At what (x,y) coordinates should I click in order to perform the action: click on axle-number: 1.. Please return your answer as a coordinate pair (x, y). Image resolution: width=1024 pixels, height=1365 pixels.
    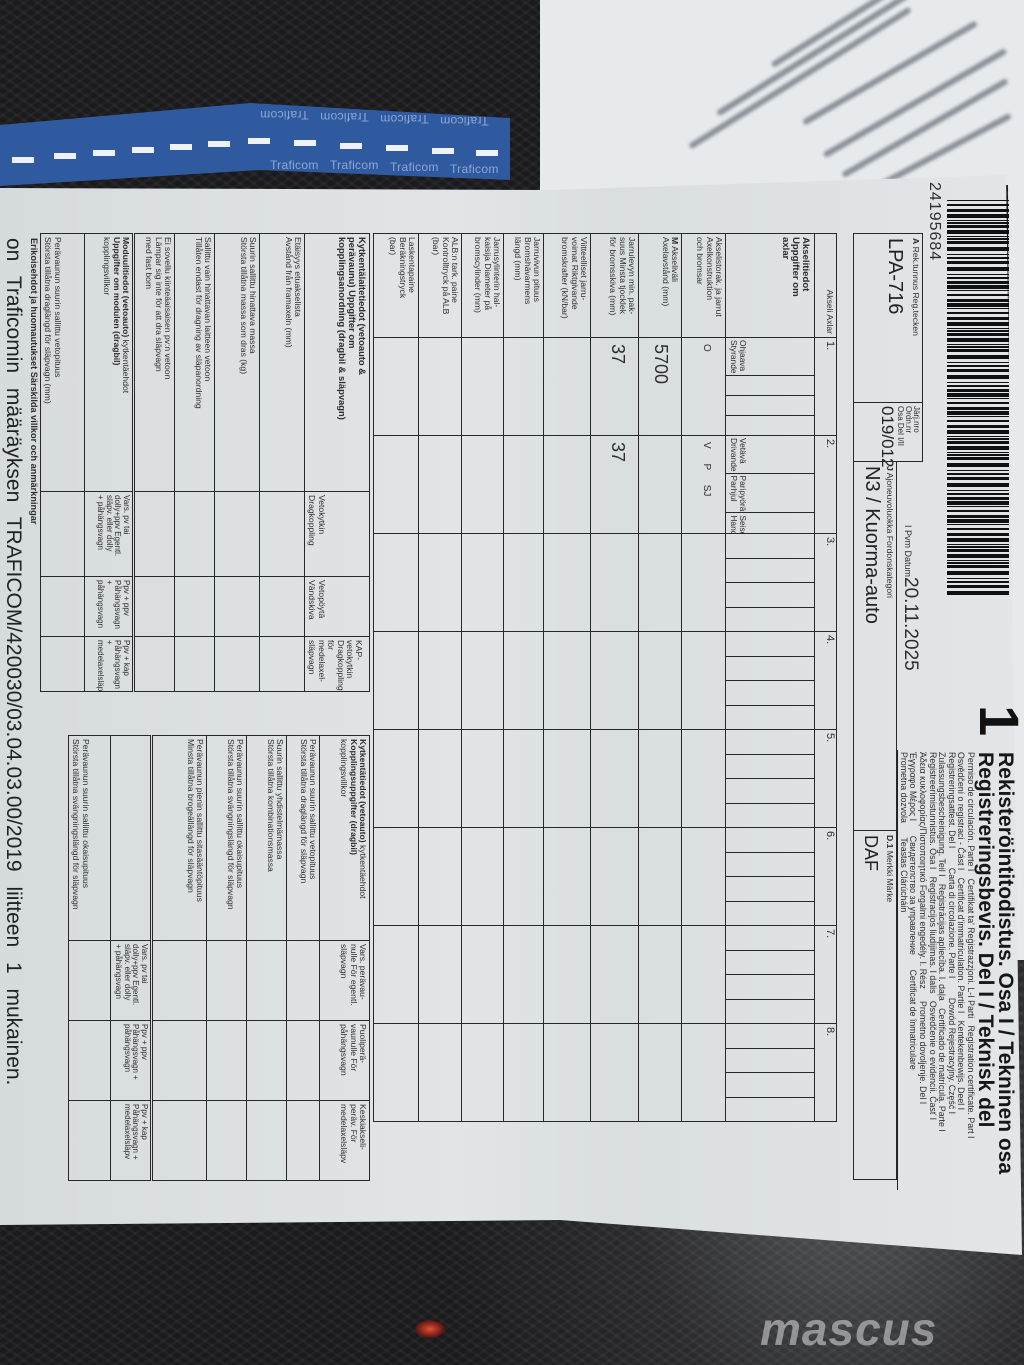
    Looking at the image, I should click on (825, 386).